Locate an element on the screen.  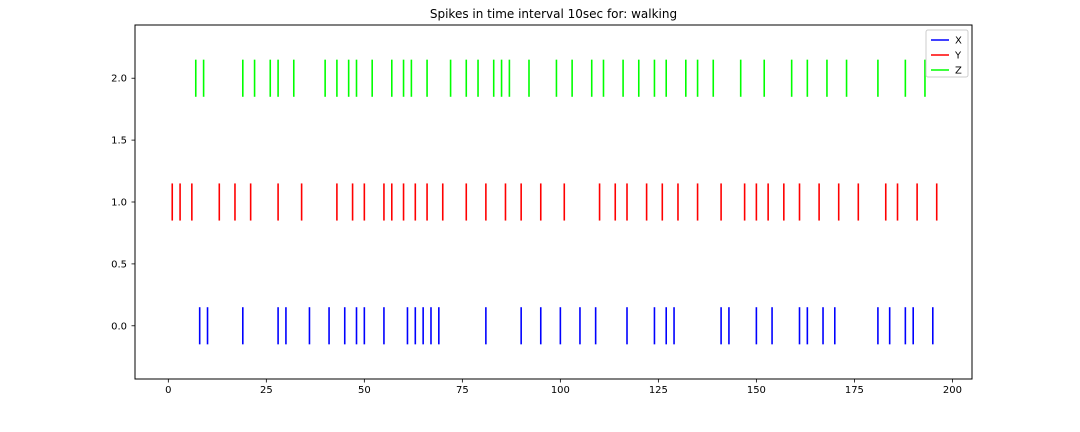
legend-item-y: Y is located at coordinates (946, 56).